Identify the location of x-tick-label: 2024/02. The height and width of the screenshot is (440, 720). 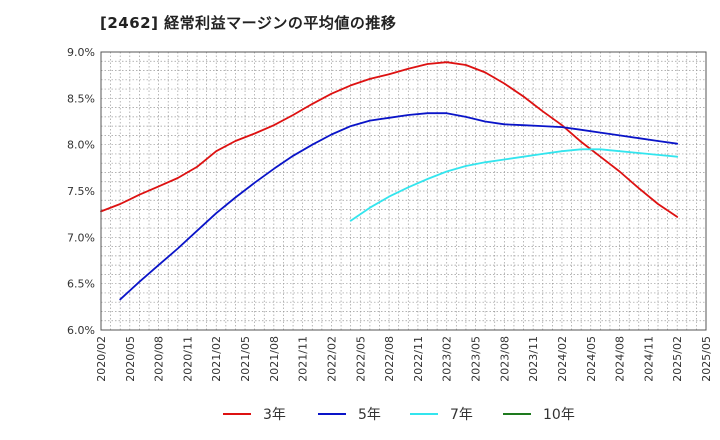
(562, 359).